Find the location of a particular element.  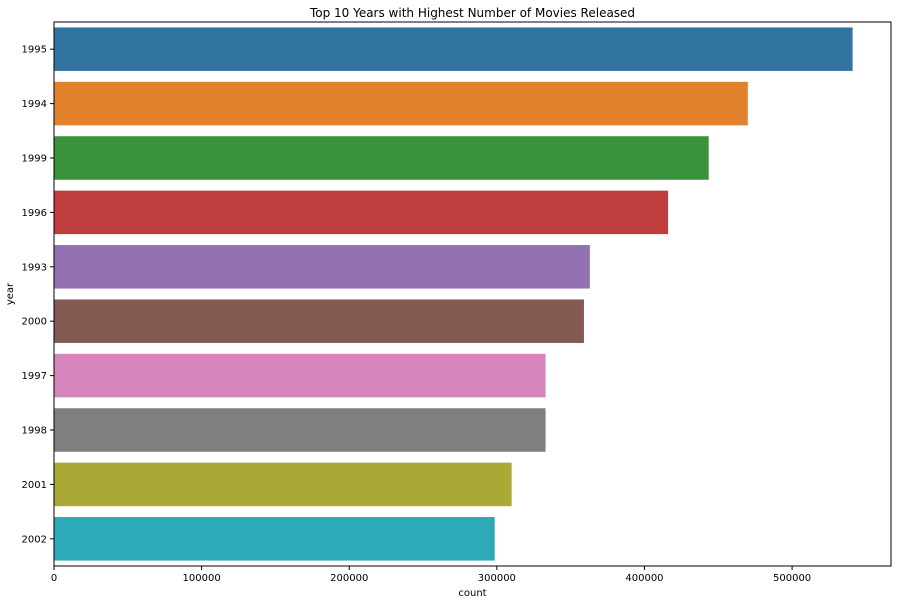

x-axis: 0 100000 200000 300000 400000 500000 is located at coordinates (431, 575).